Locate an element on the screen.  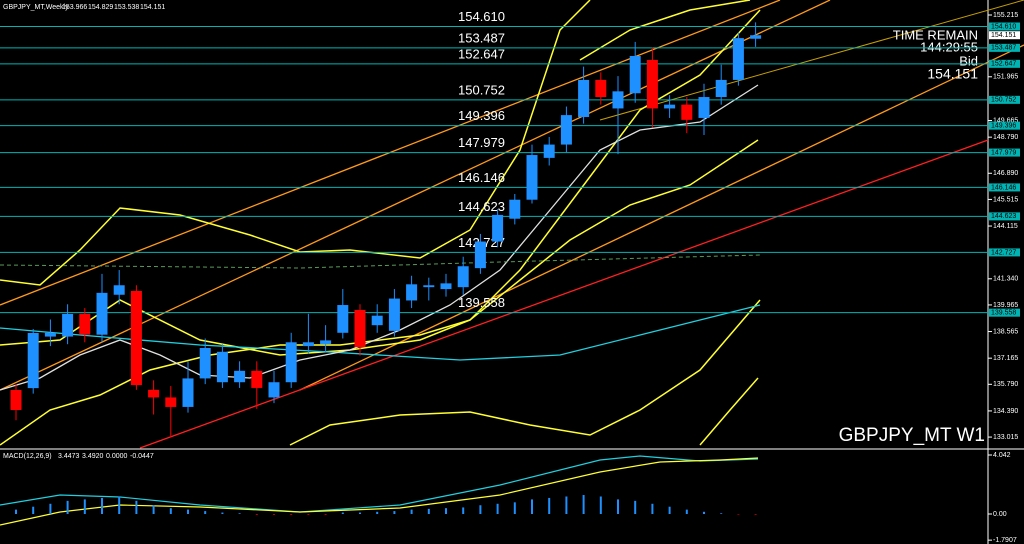
bid-tag-label: 154.151 is located at coordinates (1003, 35).